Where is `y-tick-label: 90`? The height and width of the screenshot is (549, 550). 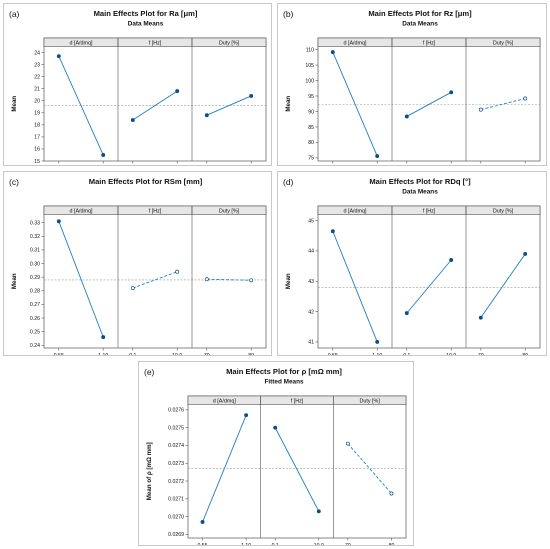 y-tick-label: 90 is located at coordinates (311, 112).